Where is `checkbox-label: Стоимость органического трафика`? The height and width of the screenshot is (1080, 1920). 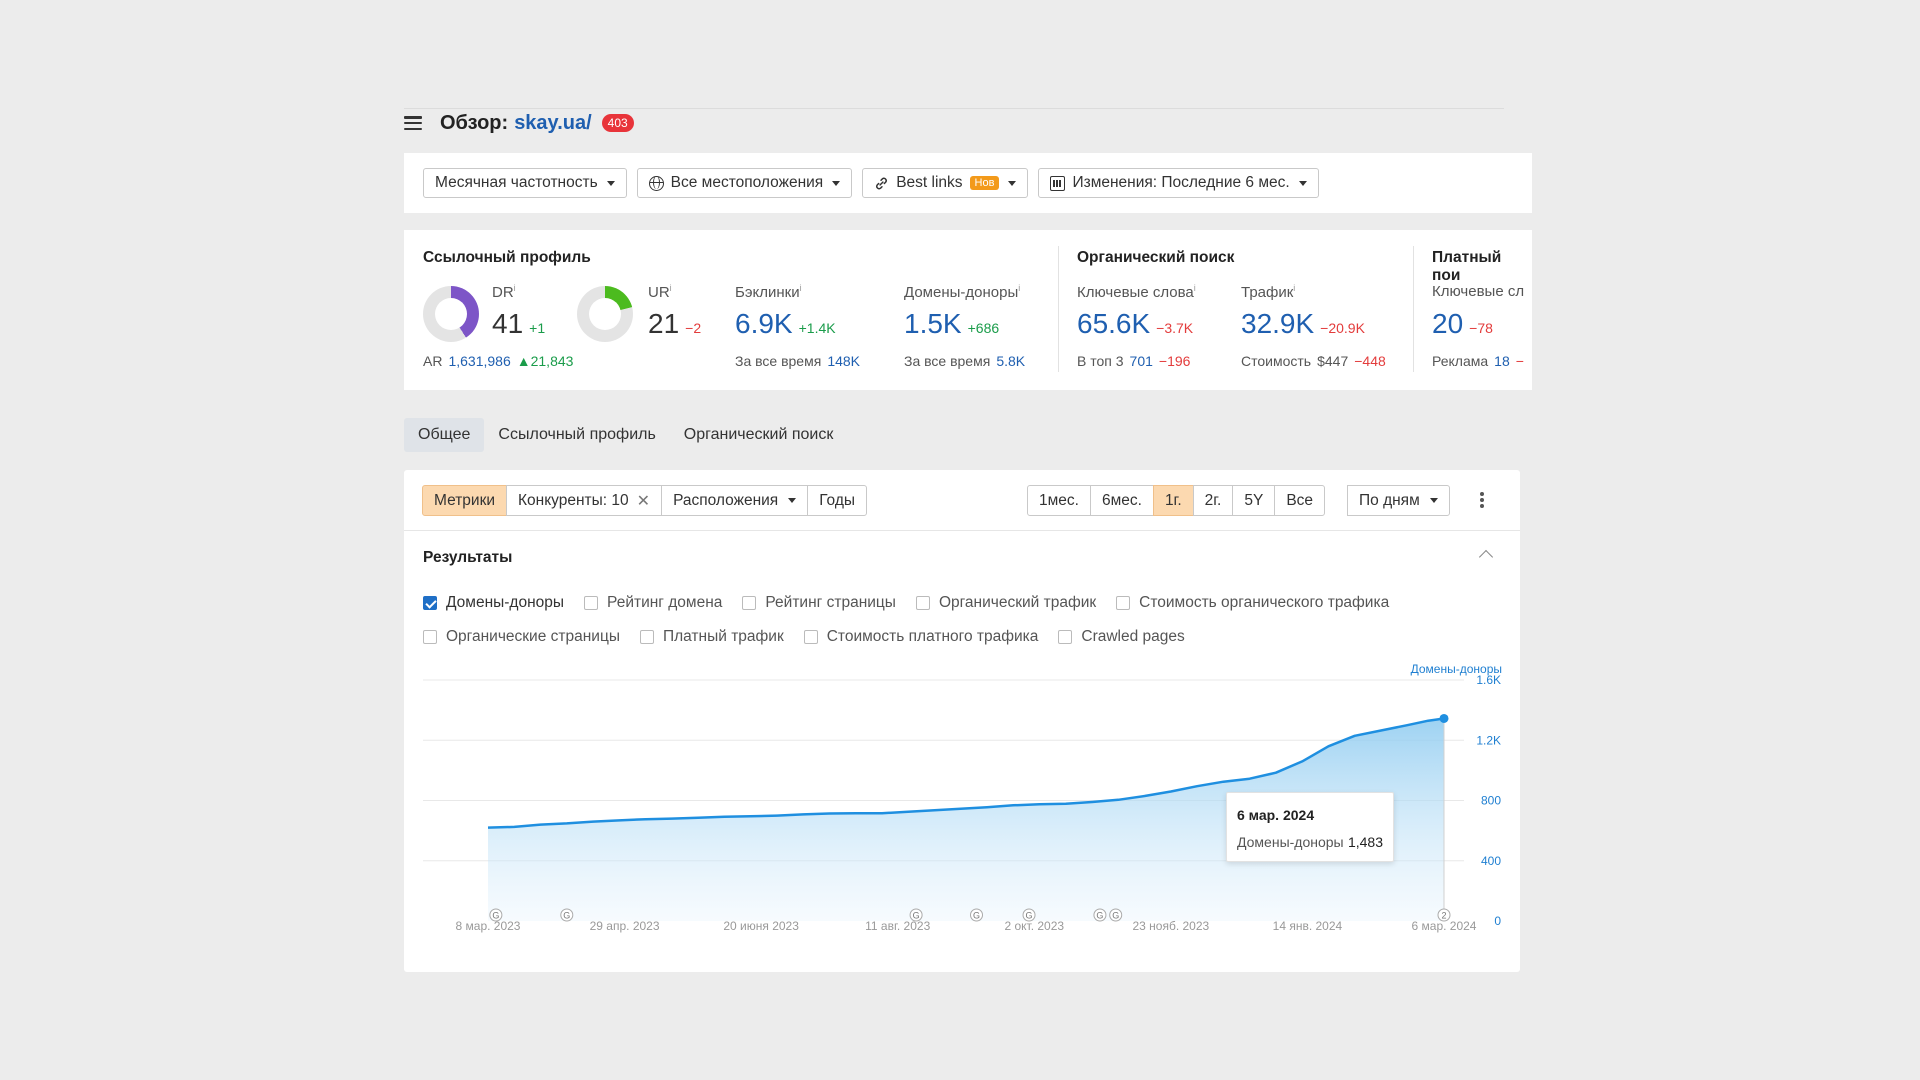 checkbox-label: Стоимость органического трафика is located at coordinates (1264, 602).